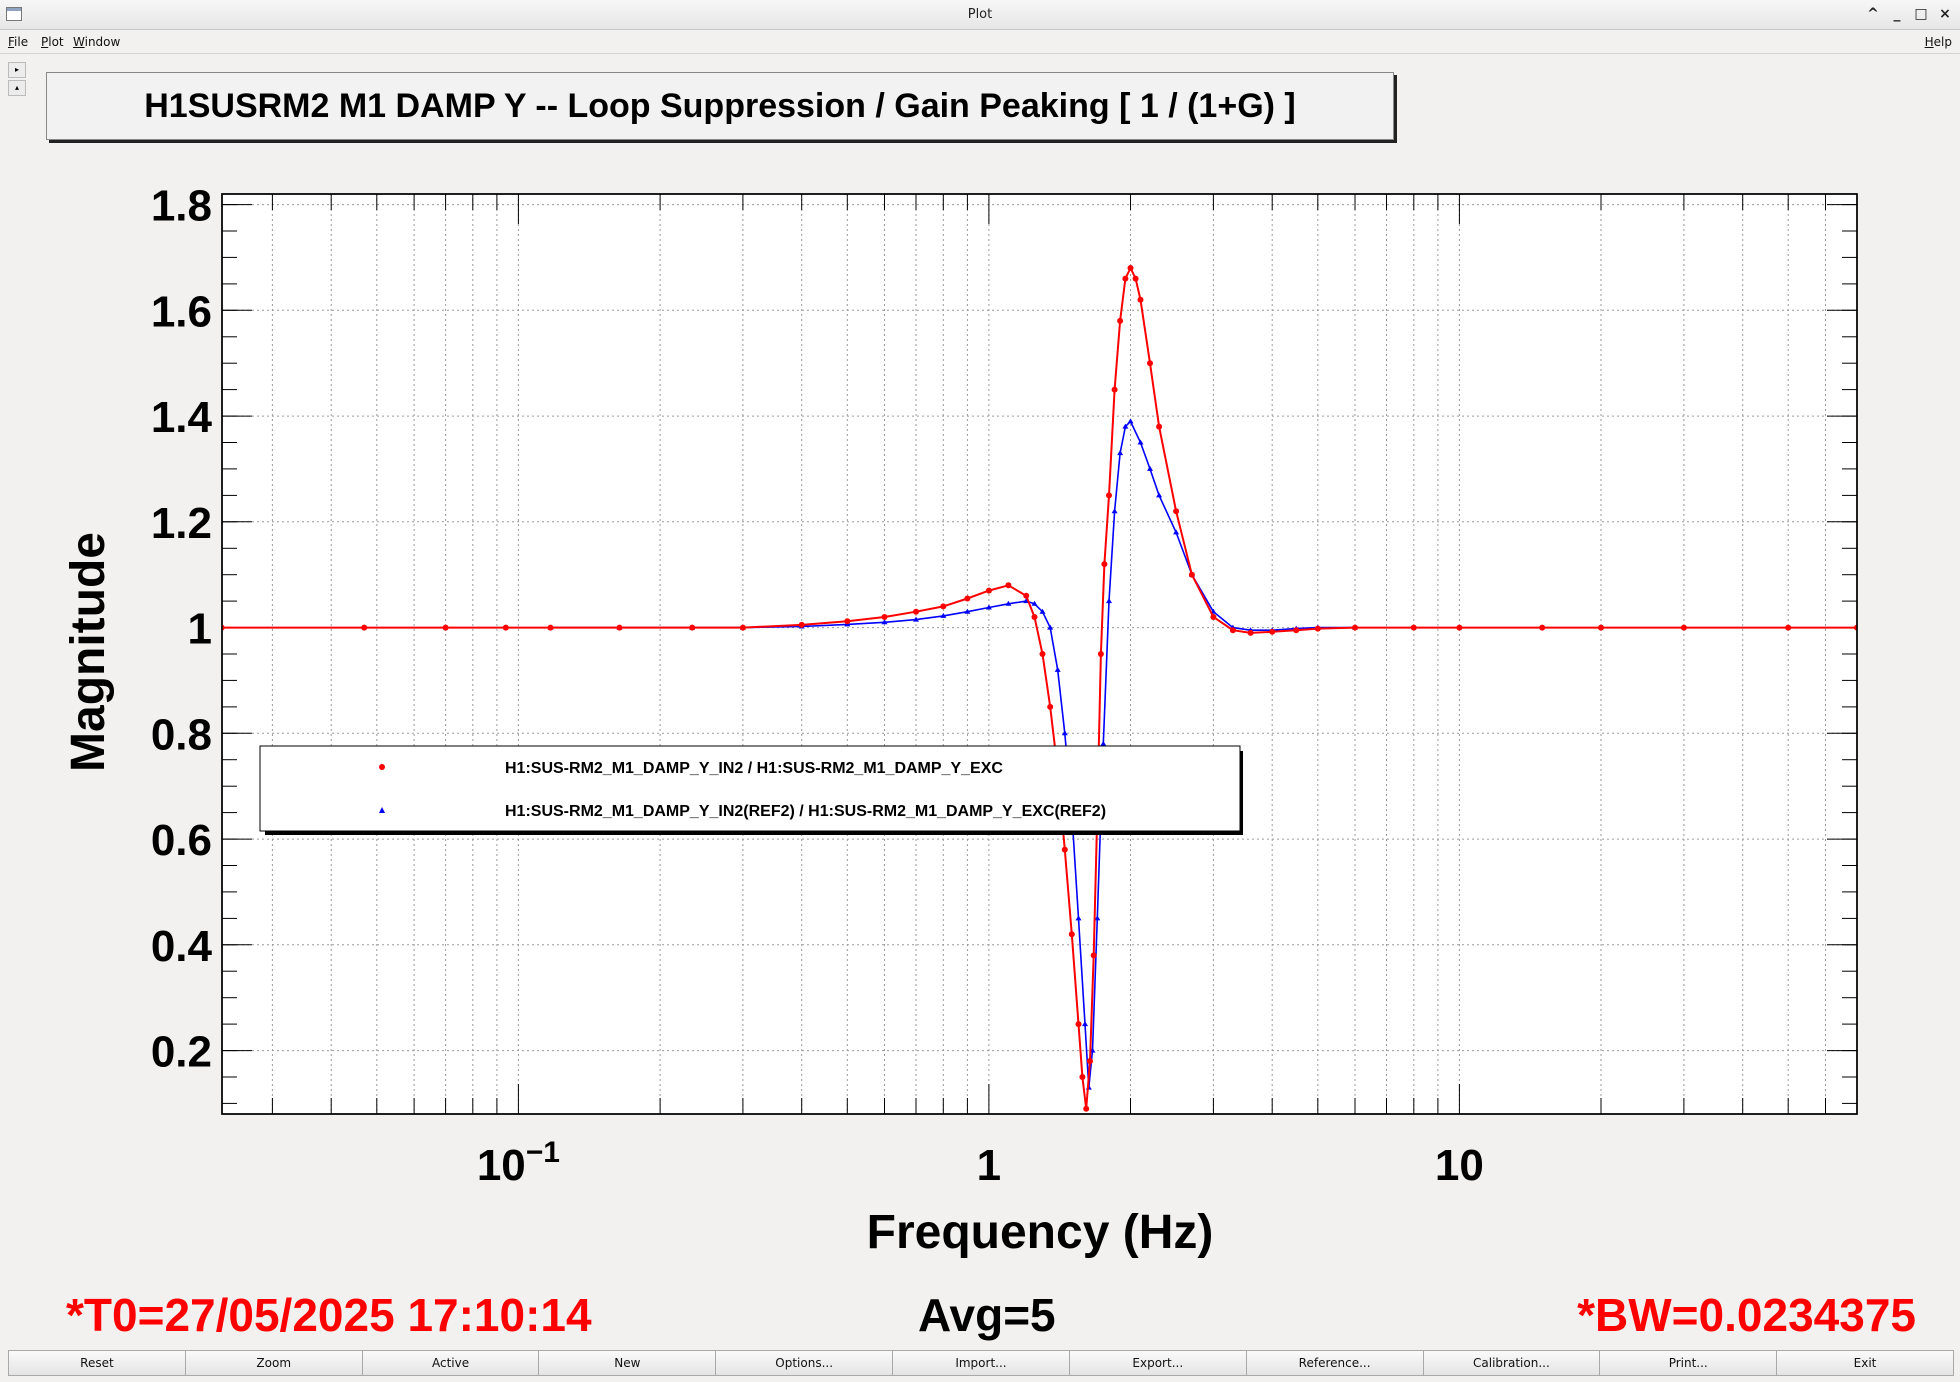 This screenshot has width=1960, height=1382. Describe the element at coordinates (88, 652) in the screenshot. I see `y-axis-label: Magnitude` at that location.